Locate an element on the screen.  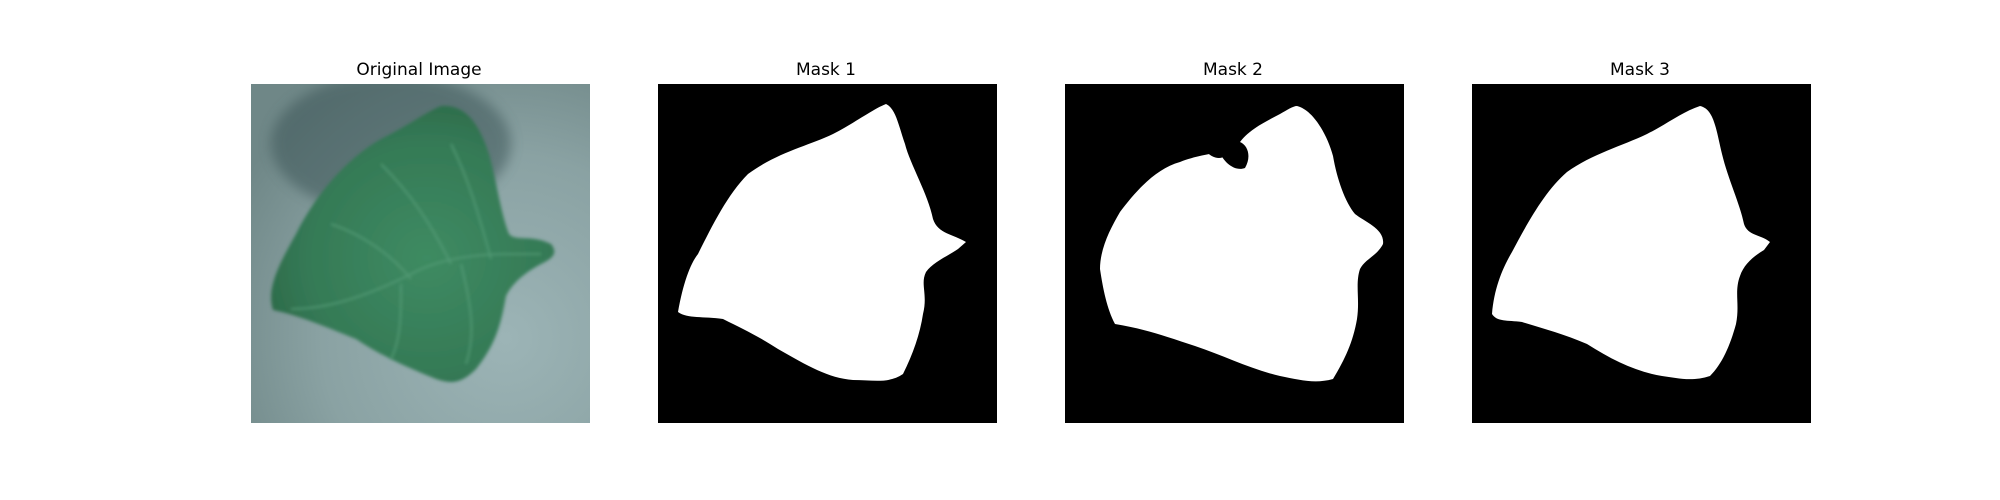
mask-3-image is located at coordinates (1641, 253).